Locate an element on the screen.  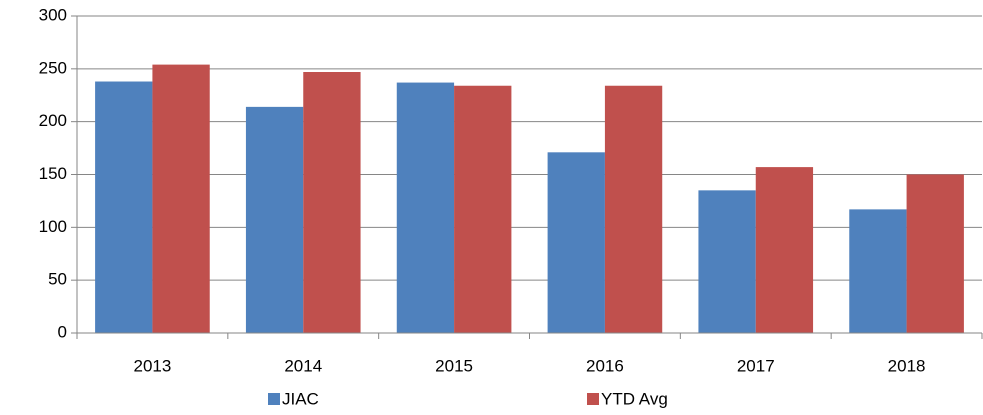
x-tick-label: 2013 is located at coordinates (153, 365).